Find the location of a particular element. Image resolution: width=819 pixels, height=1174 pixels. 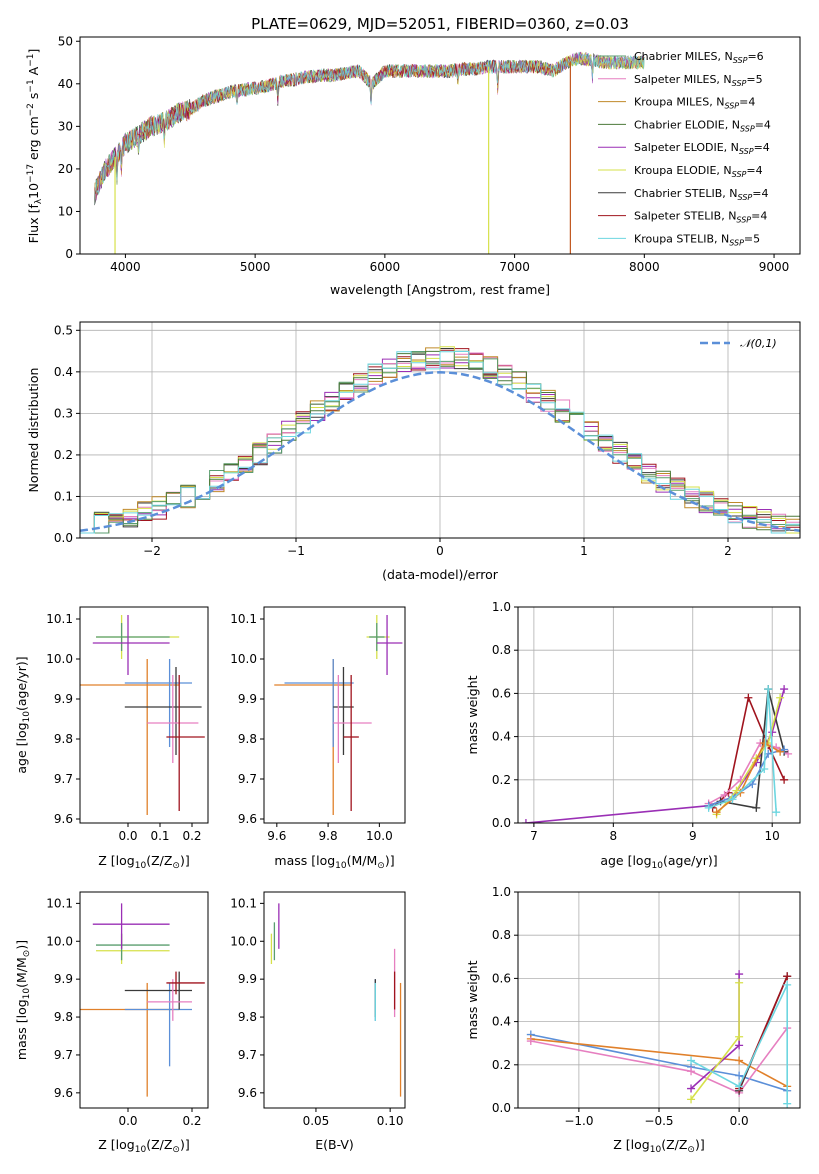

x-tick-label: 0 is located at coordinates (440, 551).